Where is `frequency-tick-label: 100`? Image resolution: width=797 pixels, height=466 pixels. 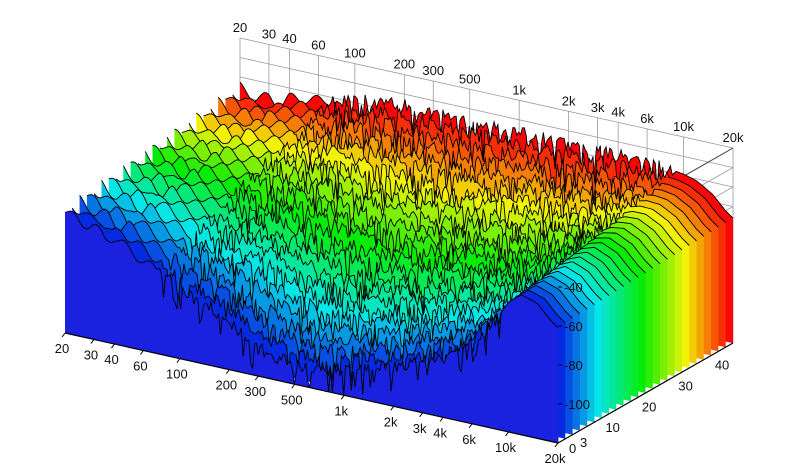
frequency-tick-label: 100 is located at coordinates (177, 374).